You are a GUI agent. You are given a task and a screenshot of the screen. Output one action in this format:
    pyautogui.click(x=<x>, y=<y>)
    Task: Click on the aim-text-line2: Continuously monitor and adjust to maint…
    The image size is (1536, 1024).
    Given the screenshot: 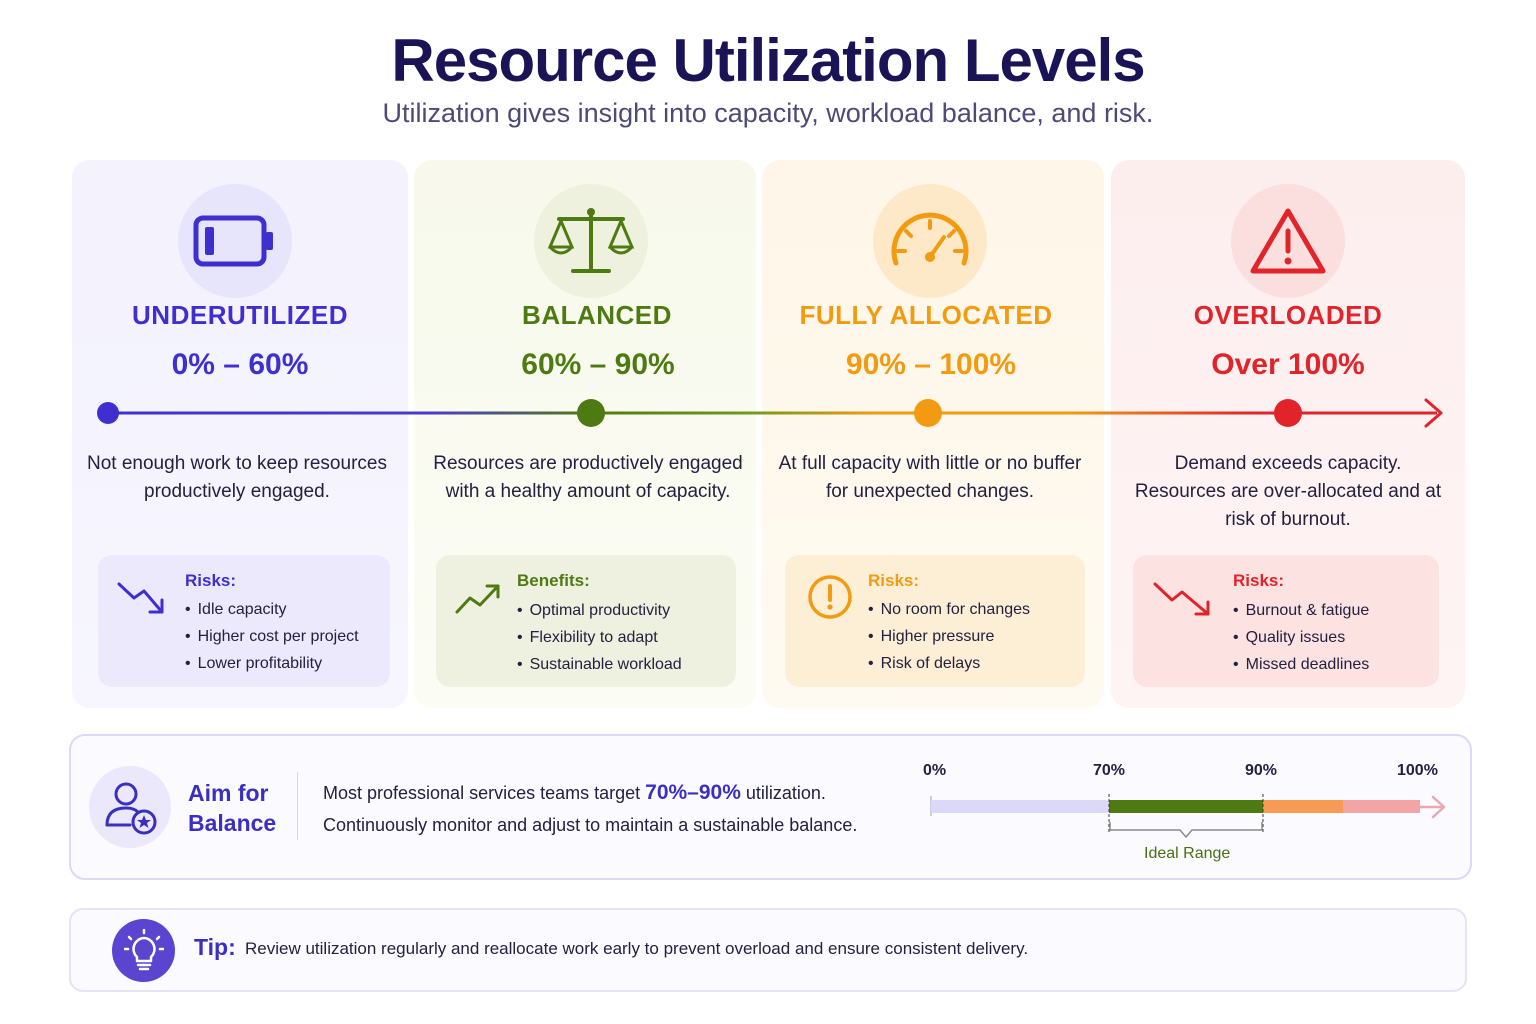 What is the action you would take?
    pyautogui.click(x=590, y=825)
    